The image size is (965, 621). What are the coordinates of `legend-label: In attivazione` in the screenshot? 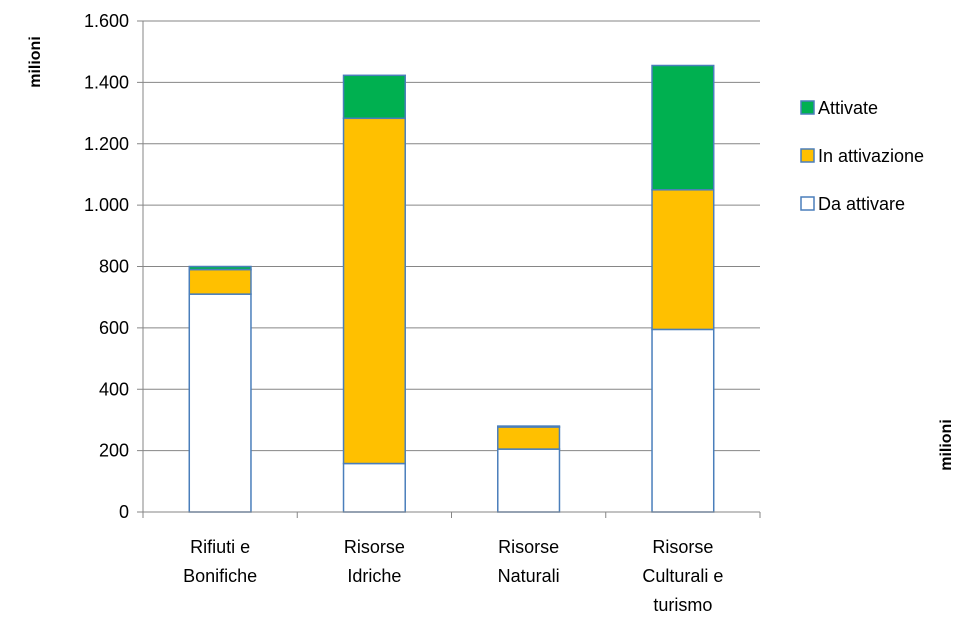 It's located at (871, 156).